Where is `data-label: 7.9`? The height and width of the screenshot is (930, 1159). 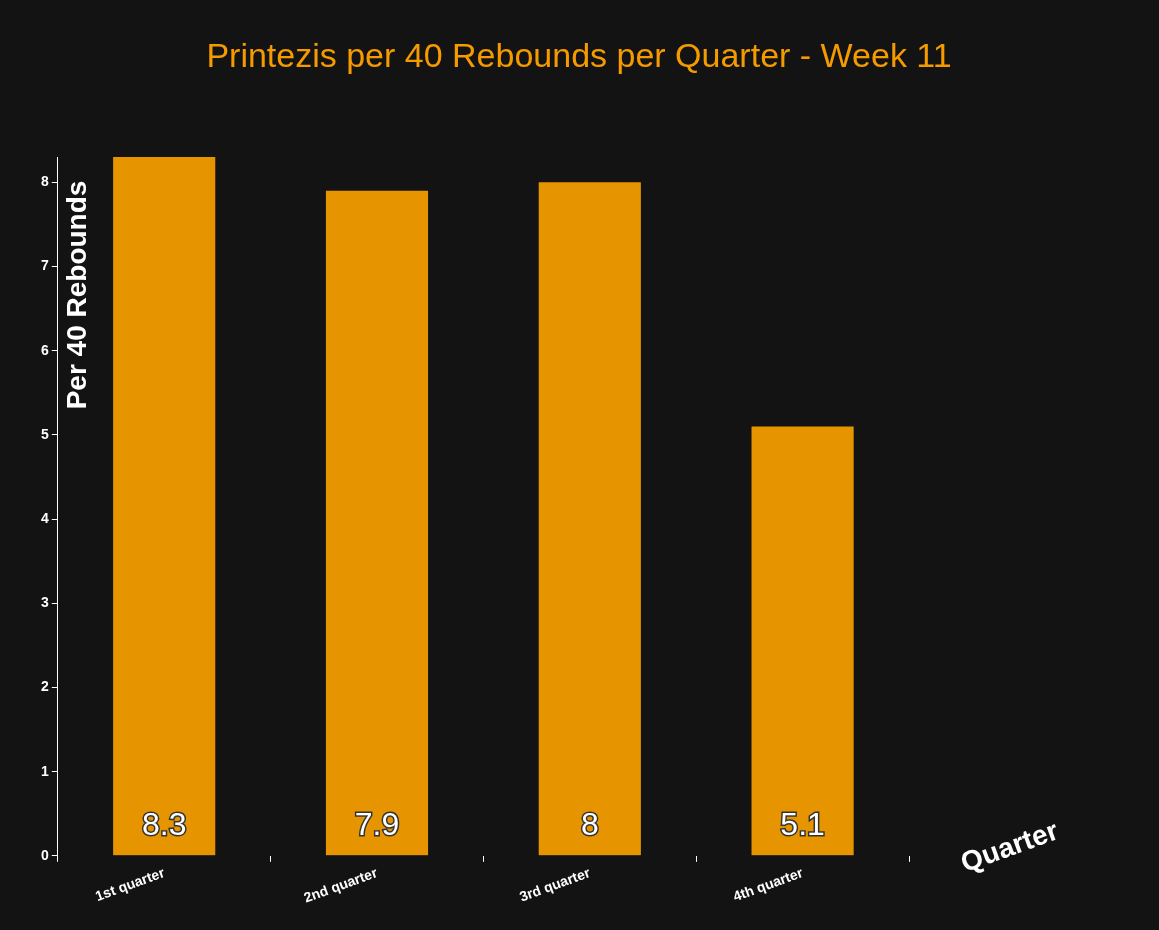 data-label: 7.9 is located at coordinates (377, 823).